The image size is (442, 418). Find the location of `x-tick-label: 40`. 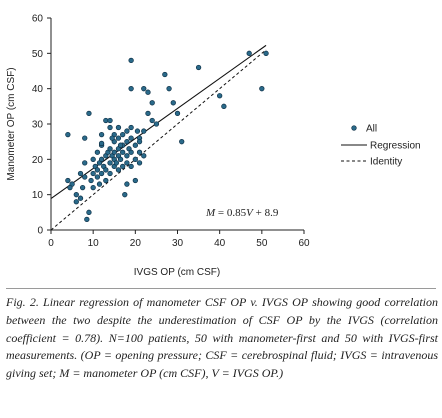

x-tick-label: 40 is located at coordinates (220, 243).